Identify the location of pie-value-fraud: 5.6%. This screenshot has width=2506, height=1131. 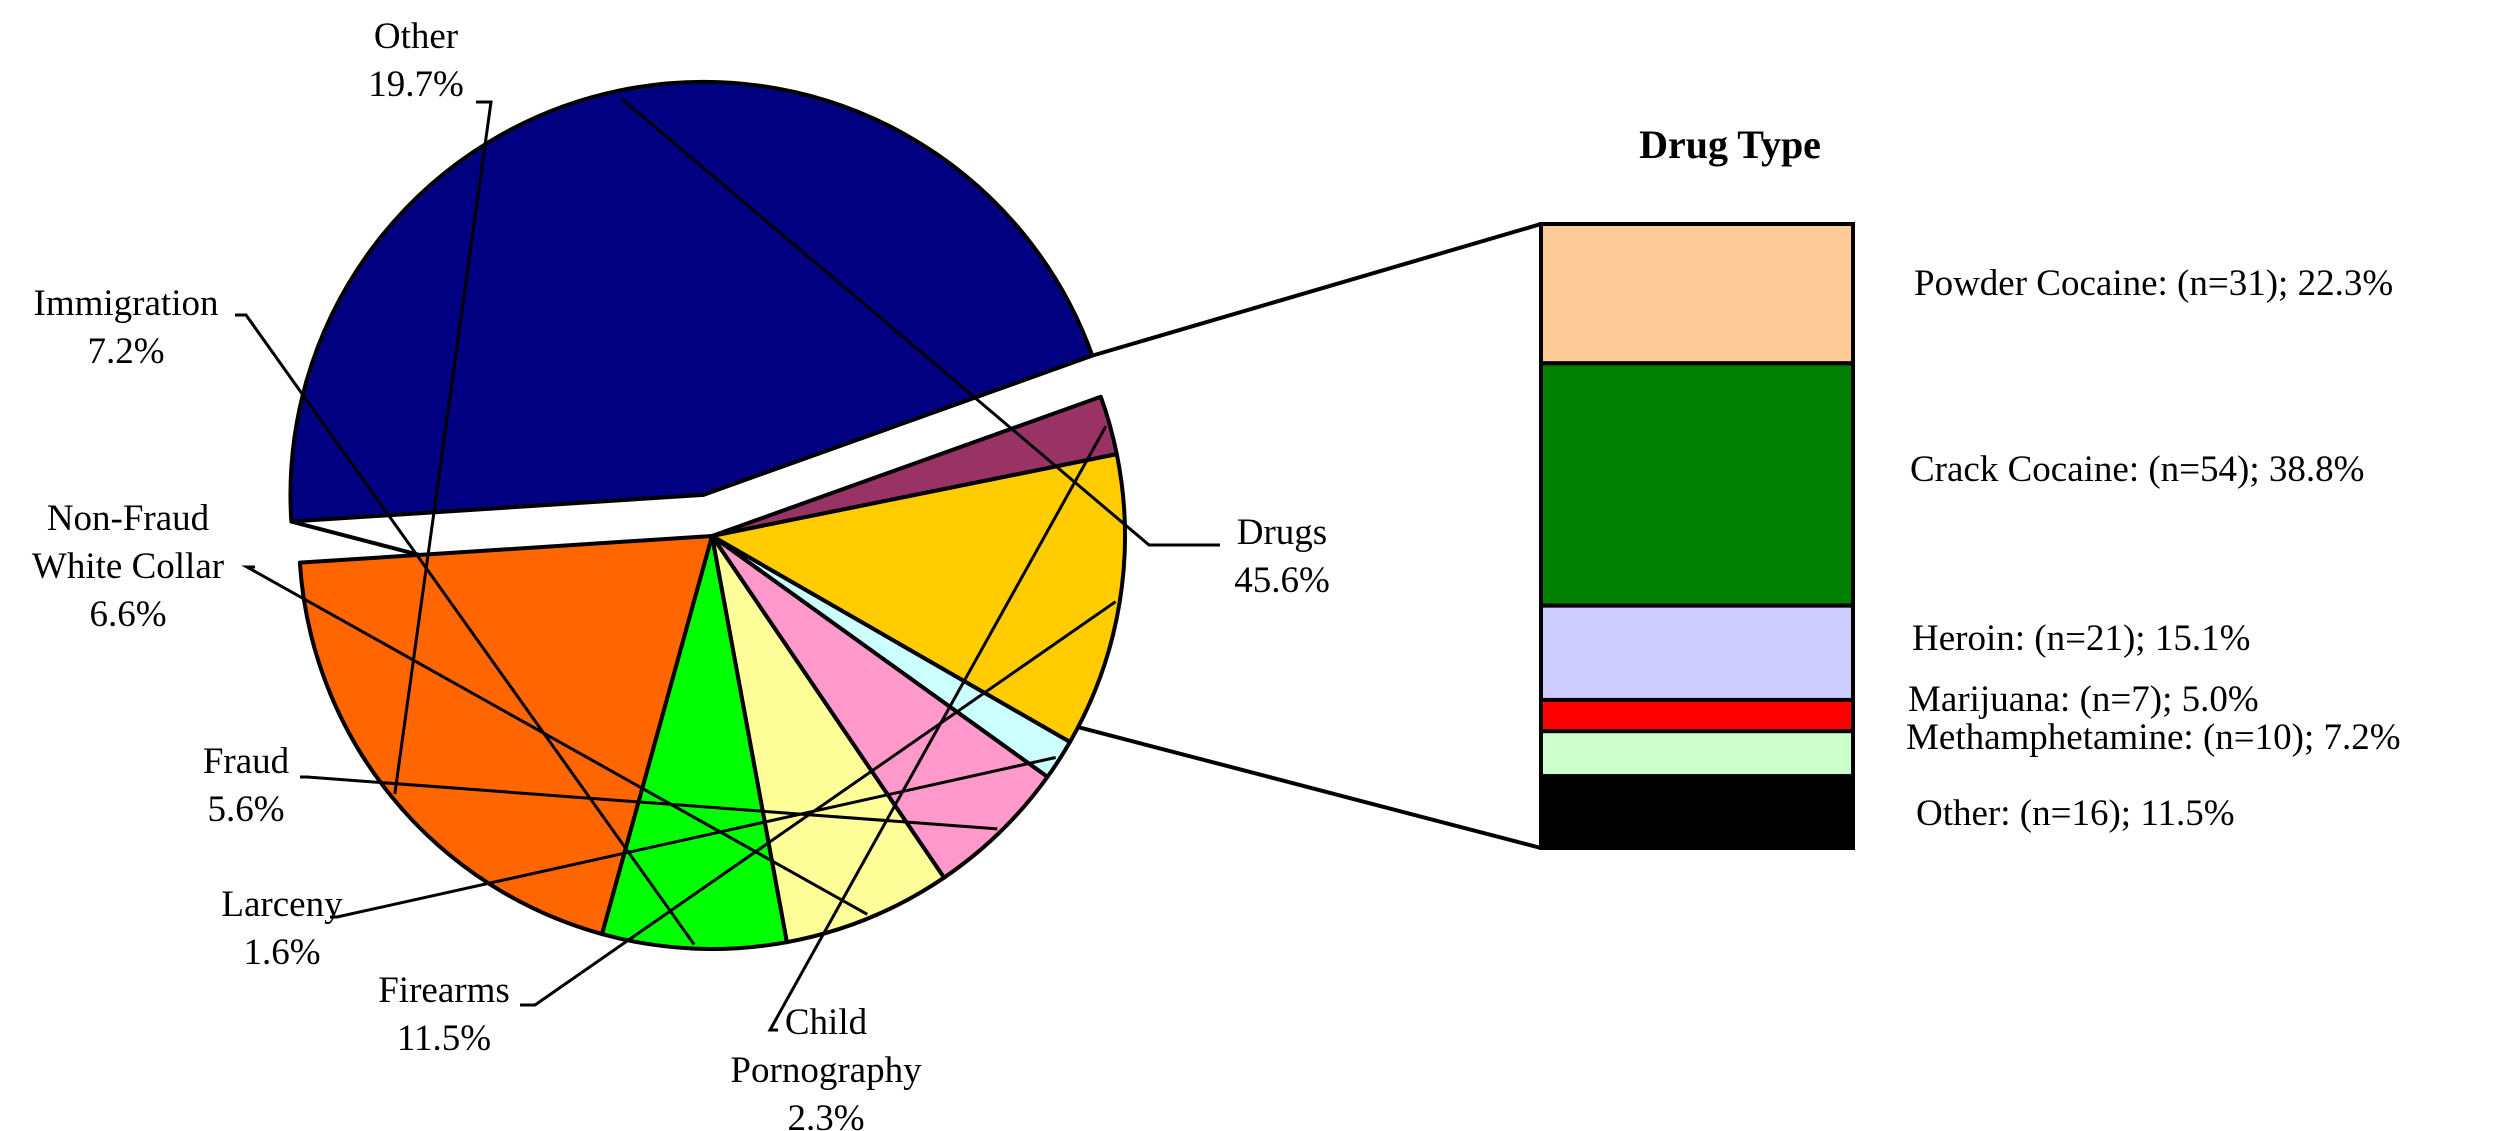
(245, 809).